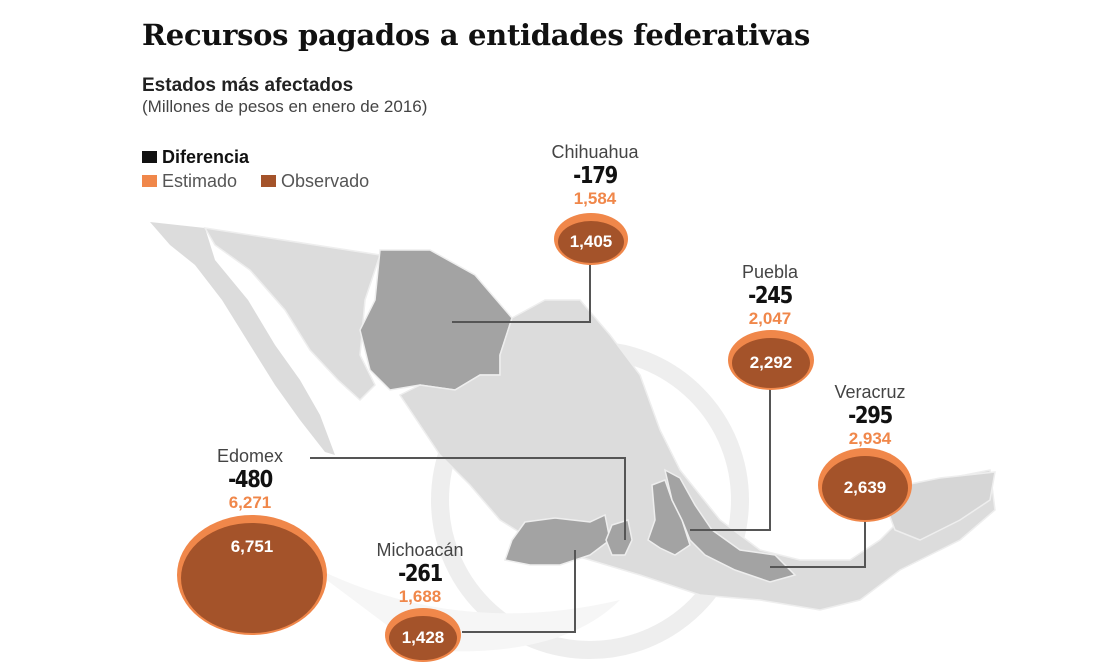  I want to click on leader-line-edomex, so click(468, 498).